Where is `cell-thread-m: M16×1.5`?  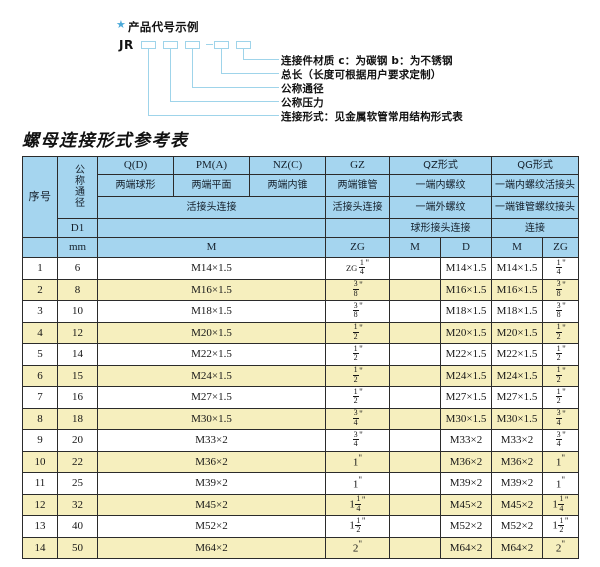
cell-thread-m: M16×1.5 is located at coordinates (211, 289).